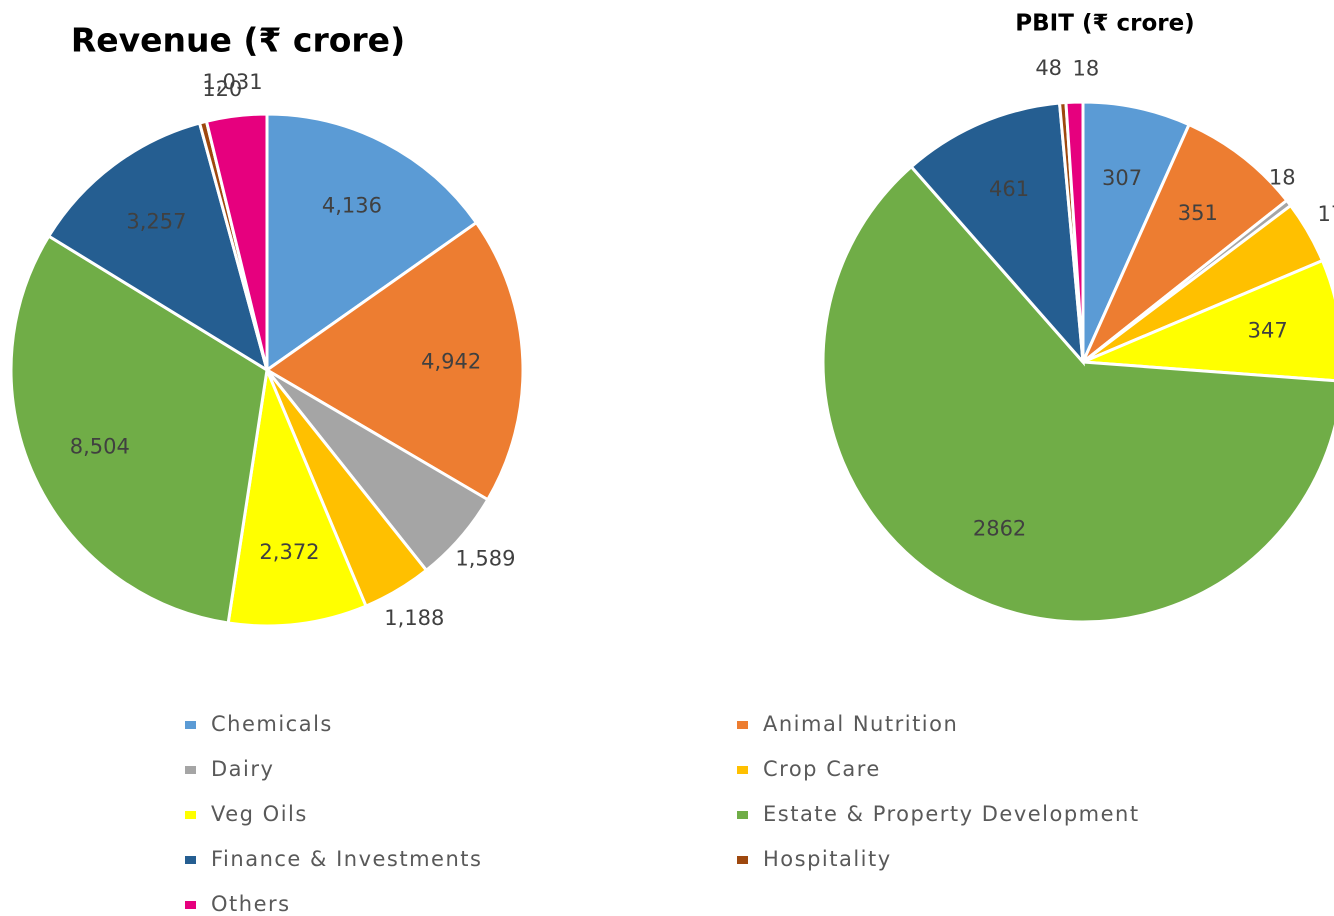  What do you see at coordinates (827, 859) in the screenshot?
I see `legend-label: Hospitality` at bounding box center [827, 859].